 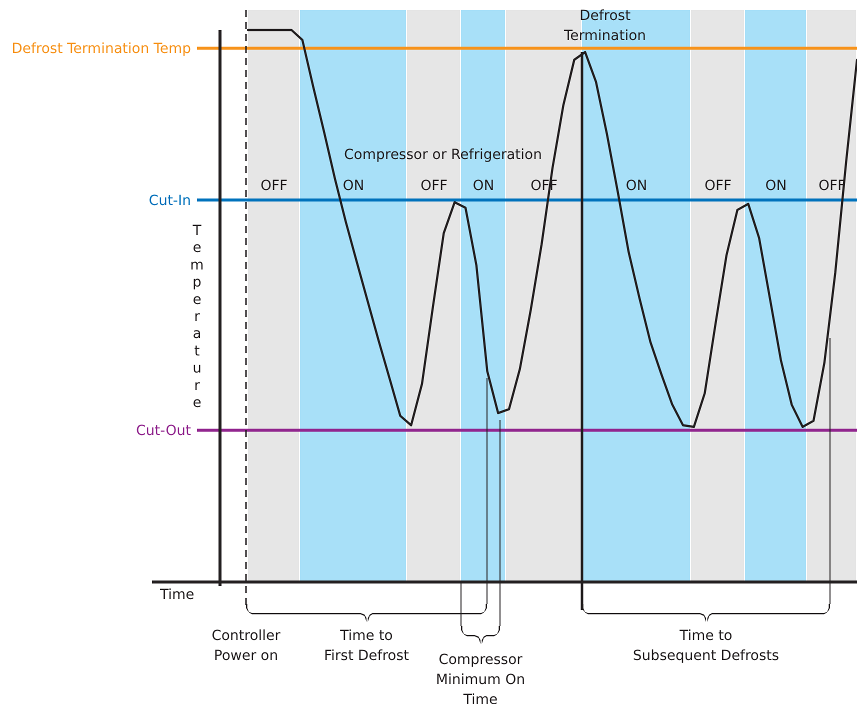 I want to click on annotation: Defrost Termination, so click(x=604, y=26).